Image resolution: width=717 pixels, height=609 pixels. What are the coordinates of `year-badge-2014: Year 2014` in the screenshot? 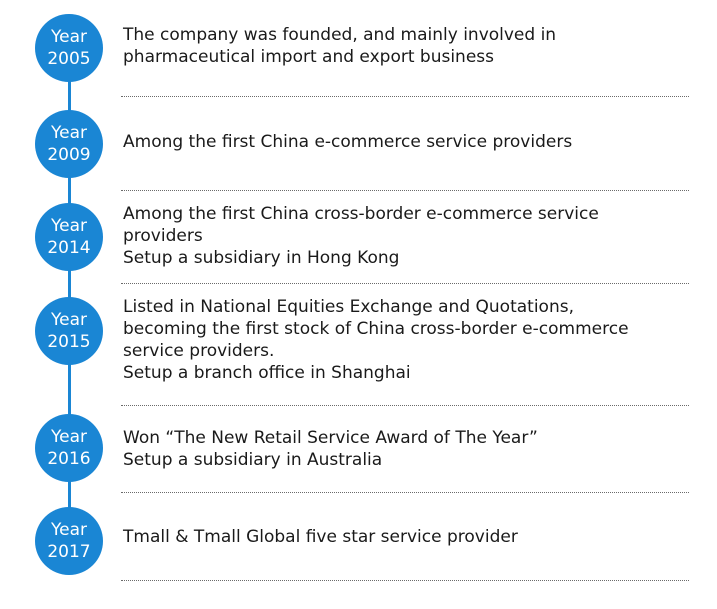 It's located at (69, 237).